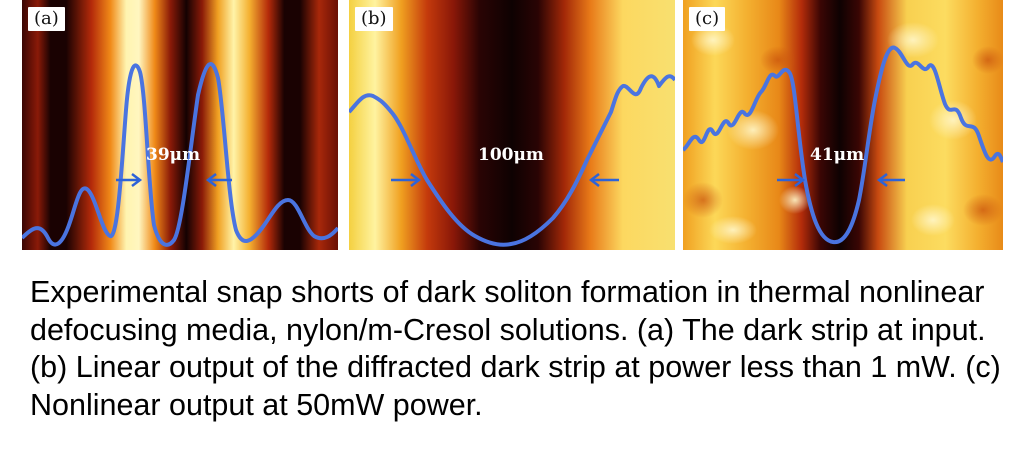 This screenshot has width=1020, height=461. What do you see at coordinates (841, 180) in the screenshot?
I see `width-arrows-c` at bounding box center [841, 180].